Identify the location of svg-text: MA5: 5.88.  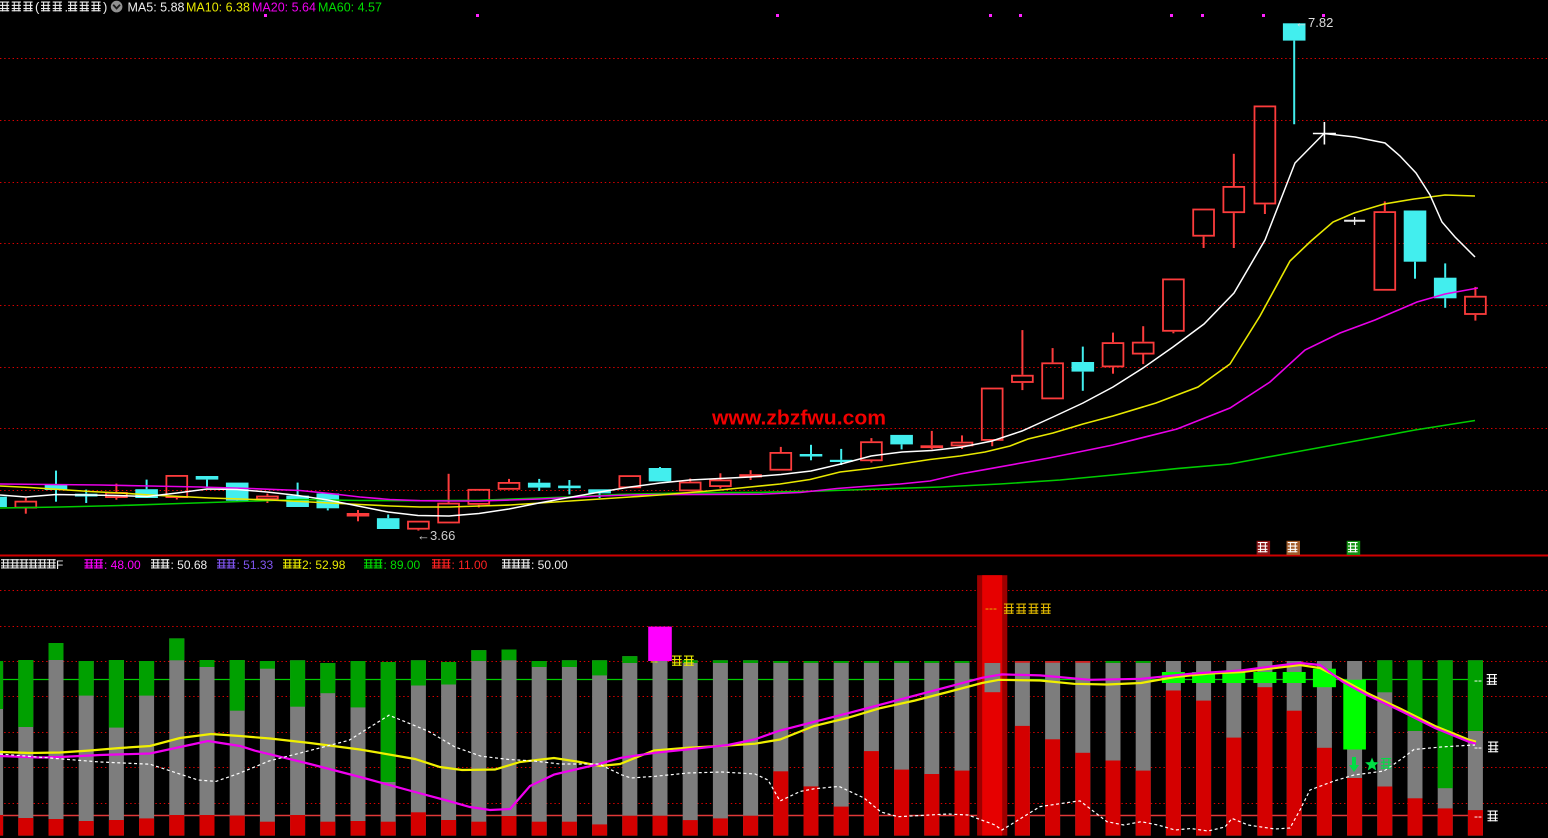
(156, 8).